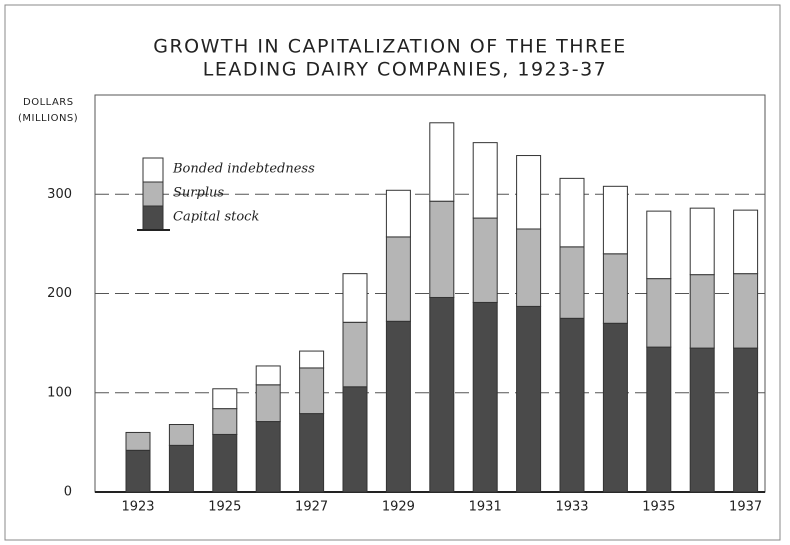 The height and width of the screenshot is (545, 790). I want to click on x-tick-label: 1935, so click(658, 507).